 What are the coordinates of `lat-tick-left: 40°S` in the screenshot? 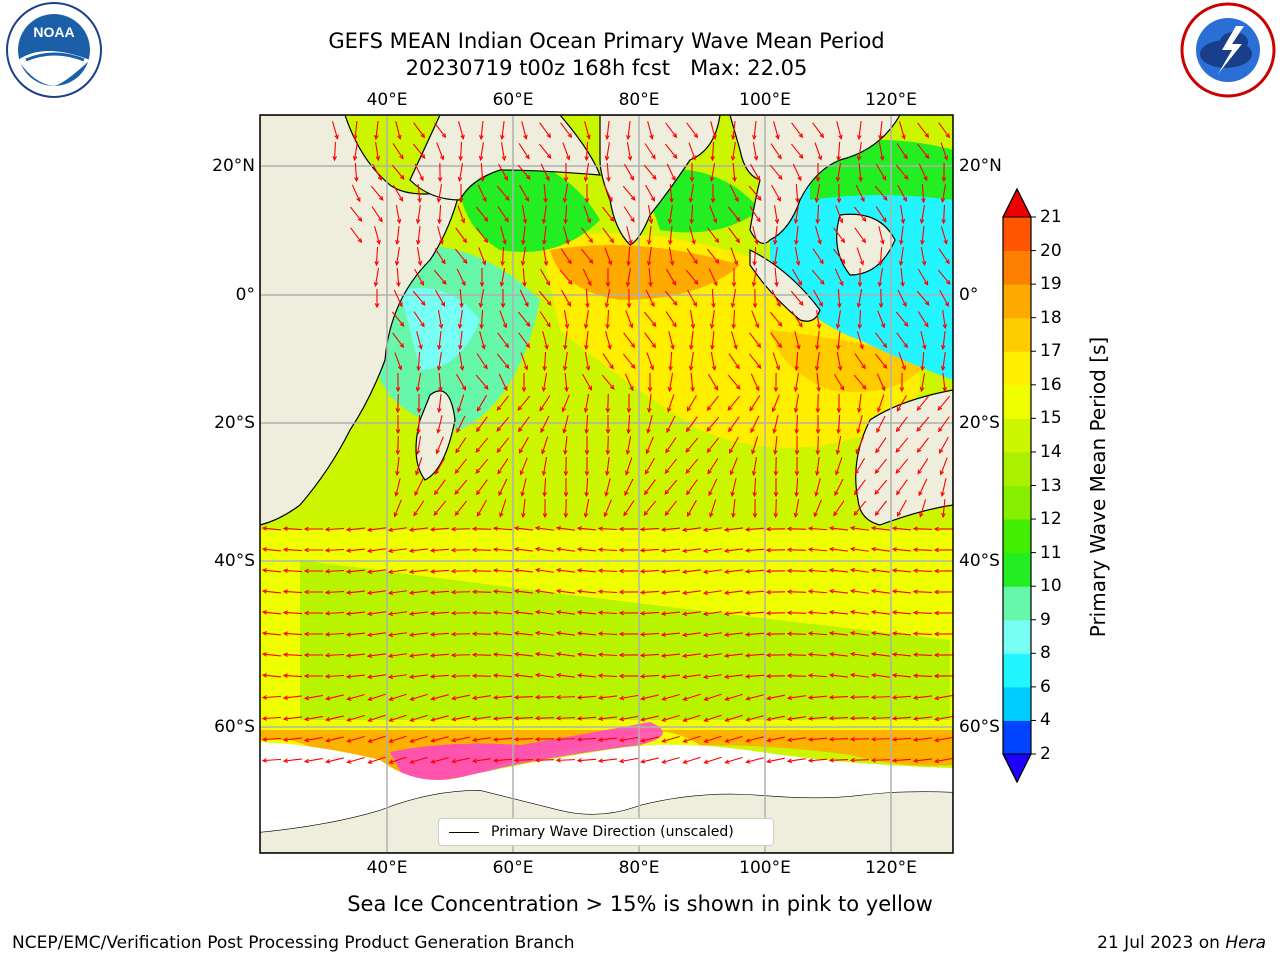 It's located at (234, 561).